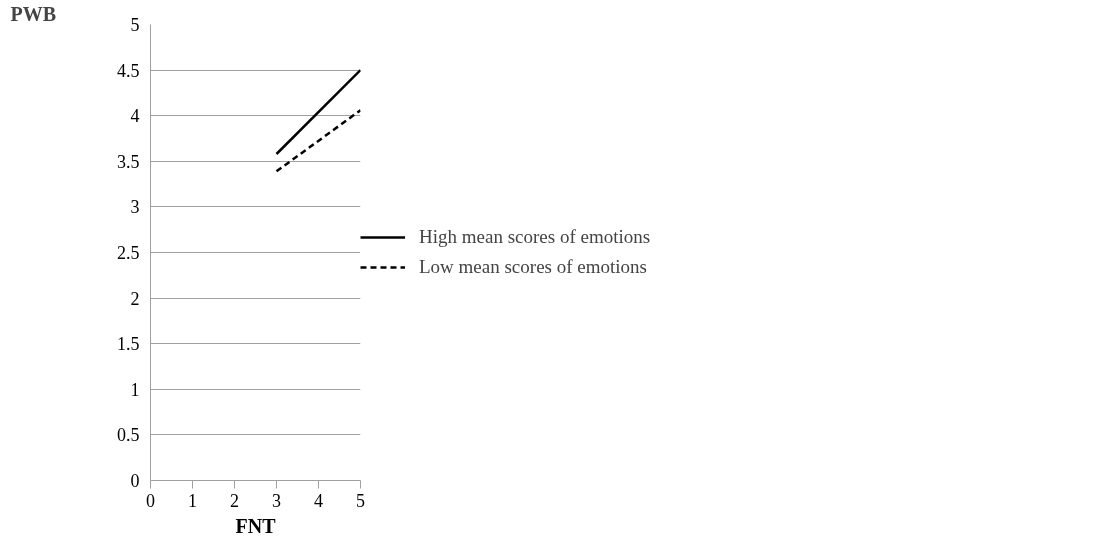  I want to click on x-tick-label: 1, so click(192, 500).